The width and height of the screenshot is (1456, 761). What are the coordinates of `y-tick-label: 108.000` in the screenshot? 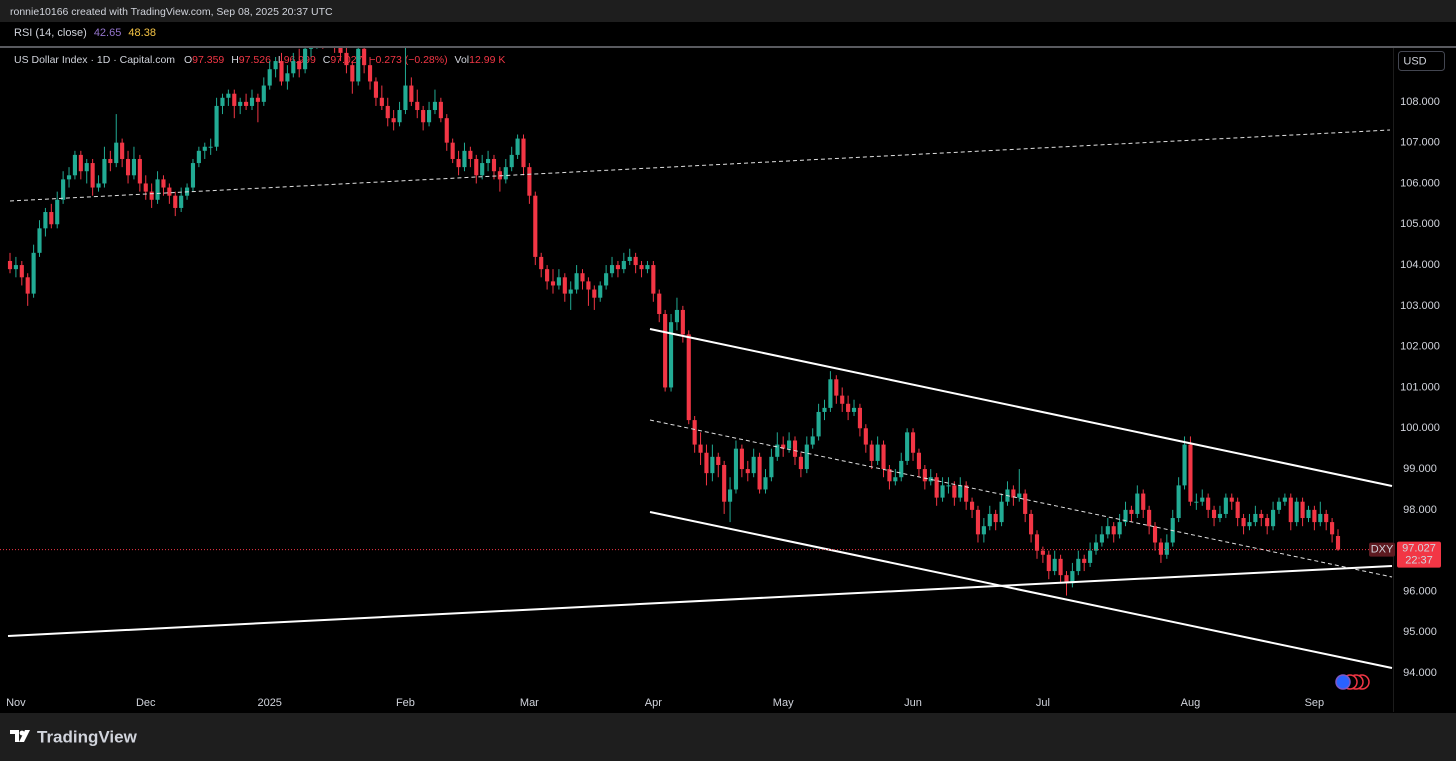 It's located at (1420, 102).